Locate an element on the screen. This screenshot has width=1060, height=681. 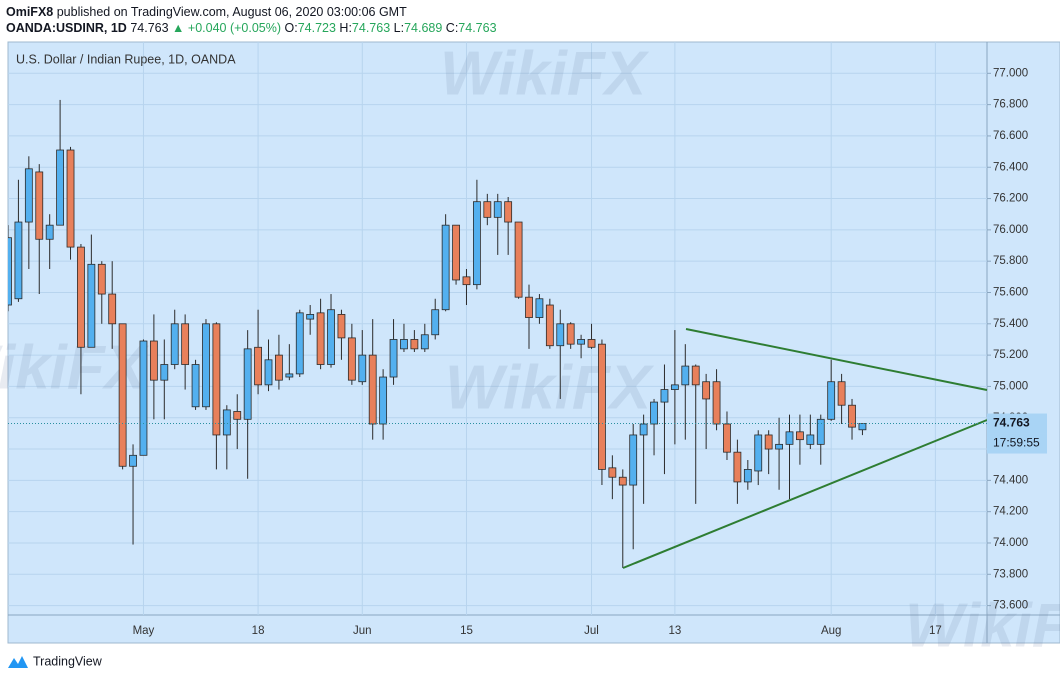
y-tick-label: 75.000 is located at coordinates (1010, 386).